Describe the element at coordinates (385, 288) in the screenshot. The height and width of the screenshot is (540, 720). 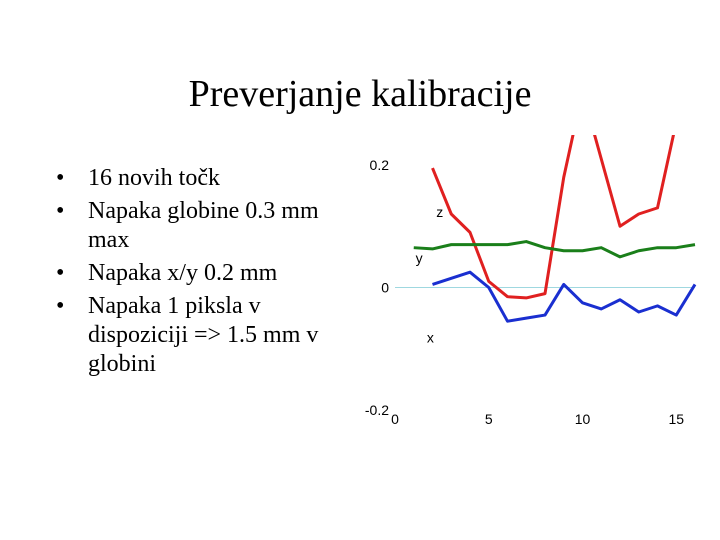
I see `y-tick-label: 0` at that location.